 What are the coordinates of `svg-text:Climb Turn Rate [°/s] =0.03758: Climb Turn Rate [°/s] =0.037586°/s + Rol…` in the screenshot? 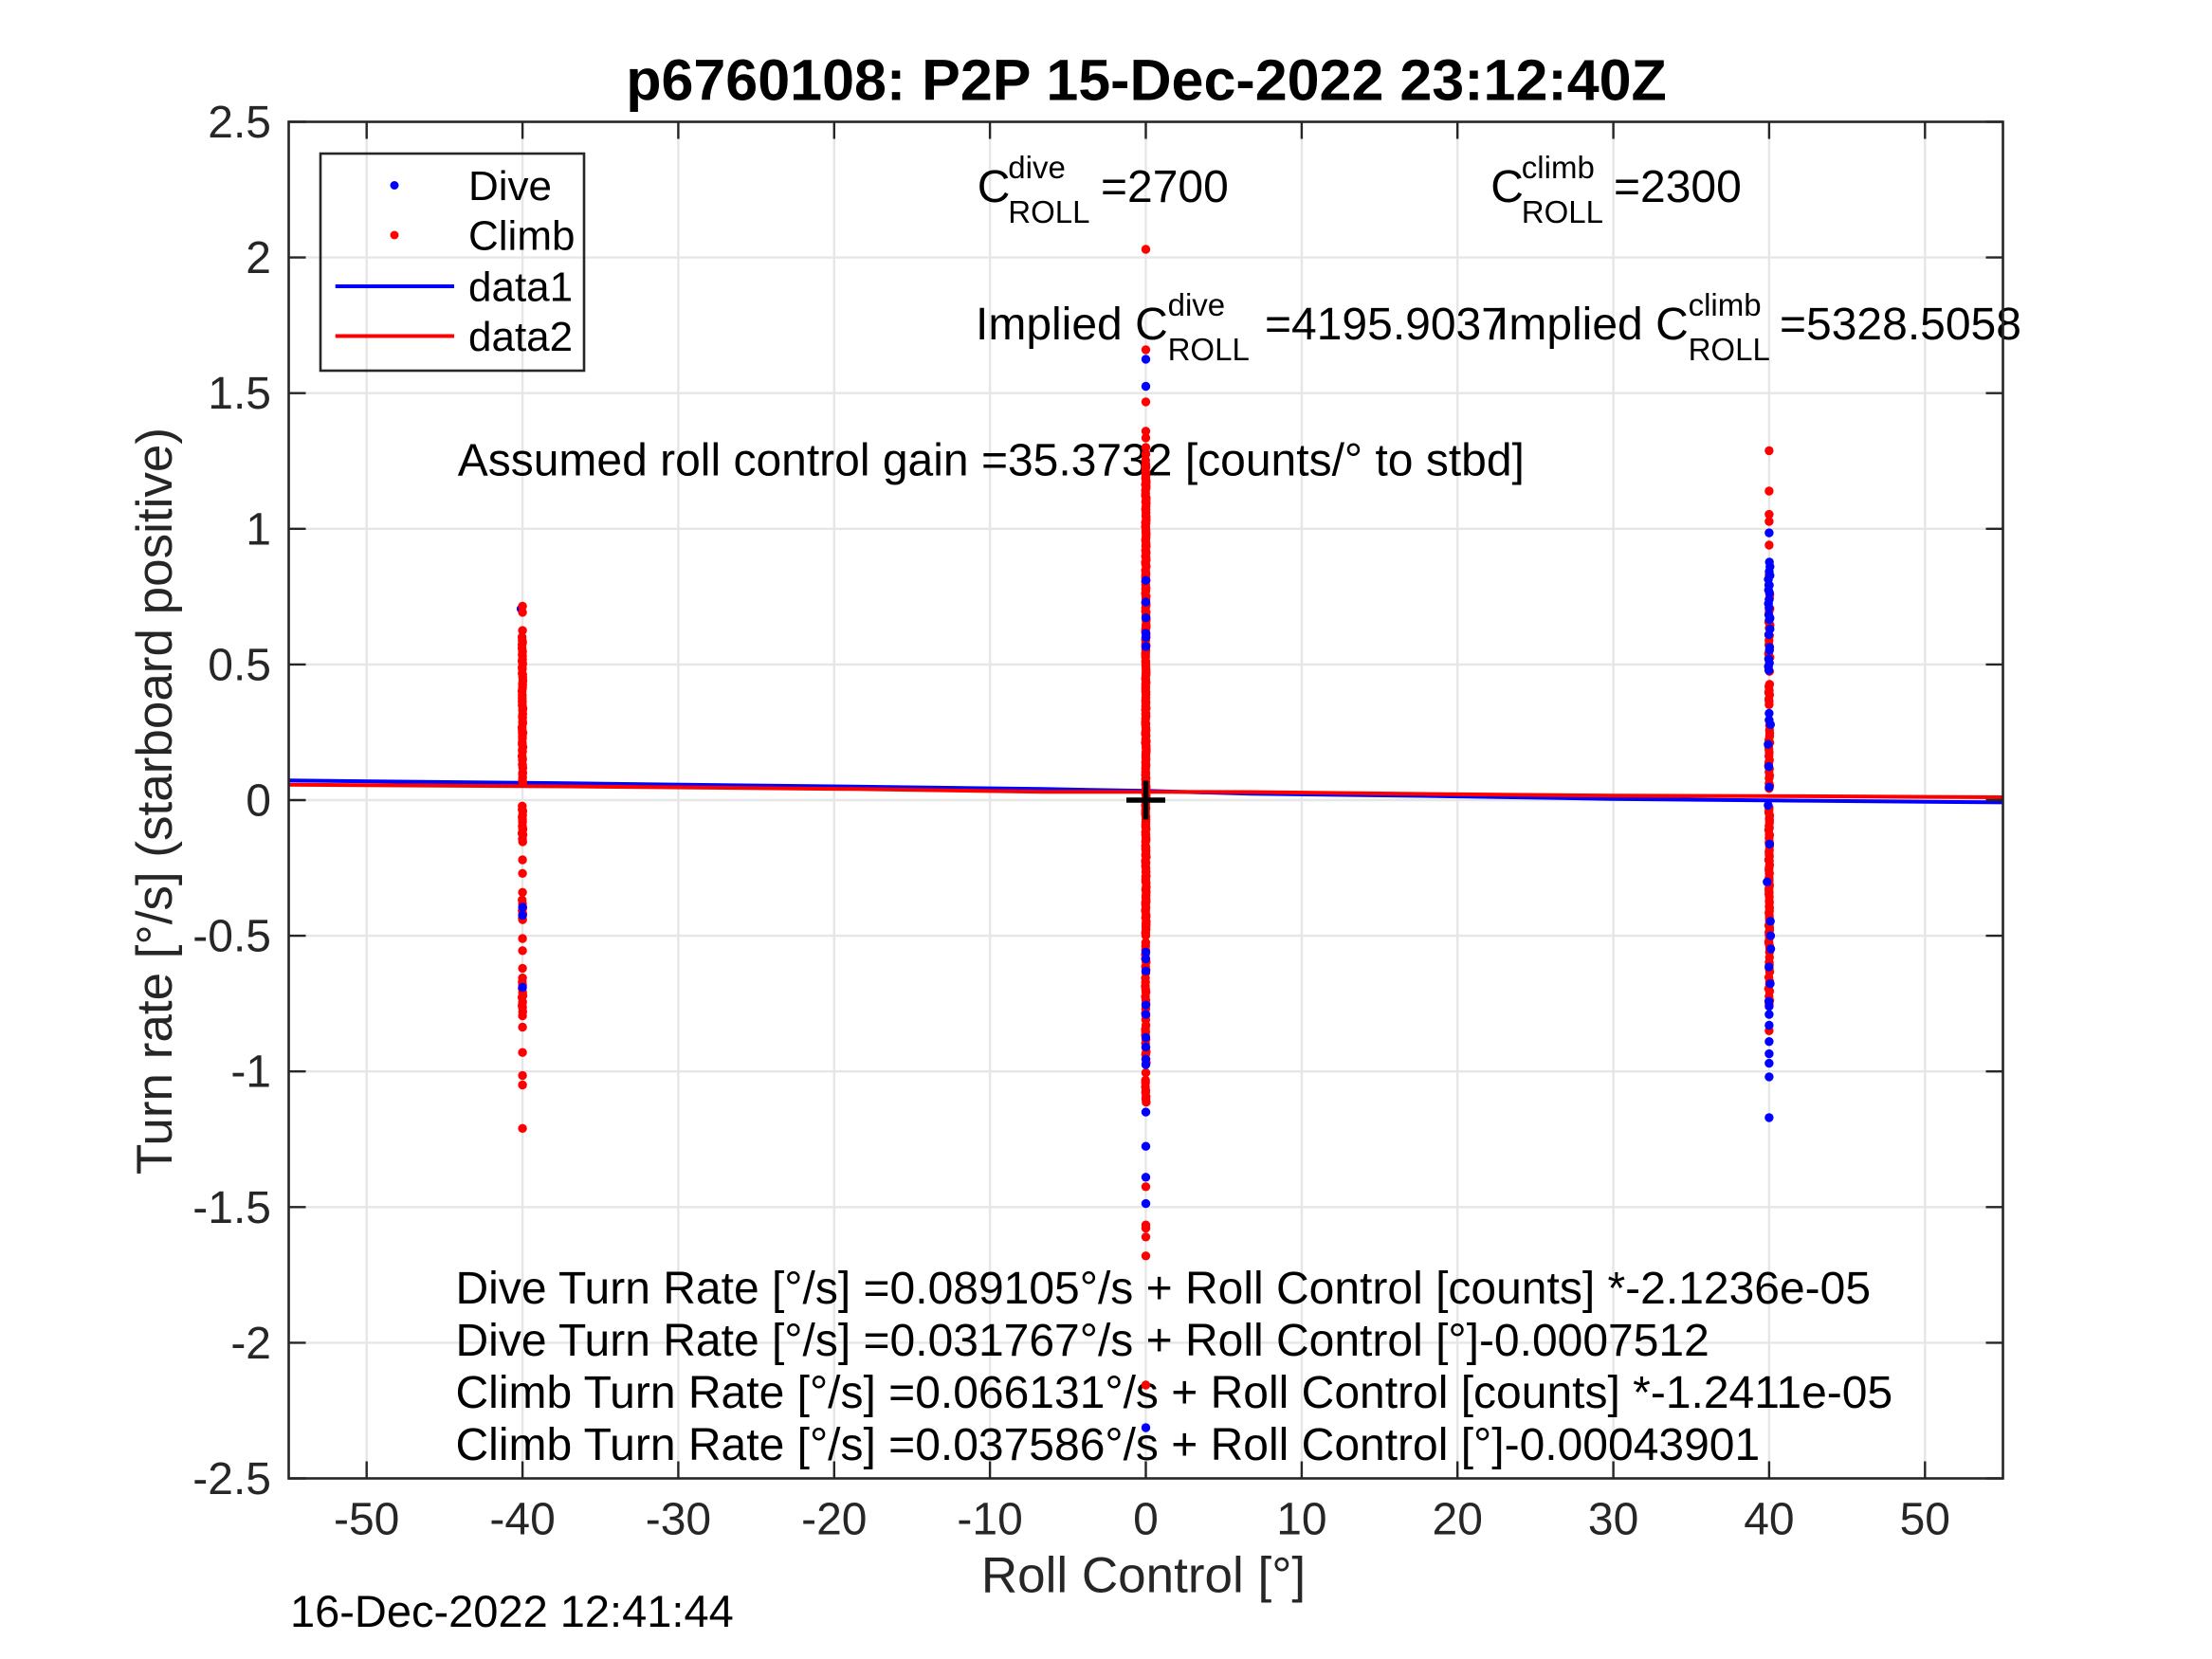 It's located at (1108, 1445).